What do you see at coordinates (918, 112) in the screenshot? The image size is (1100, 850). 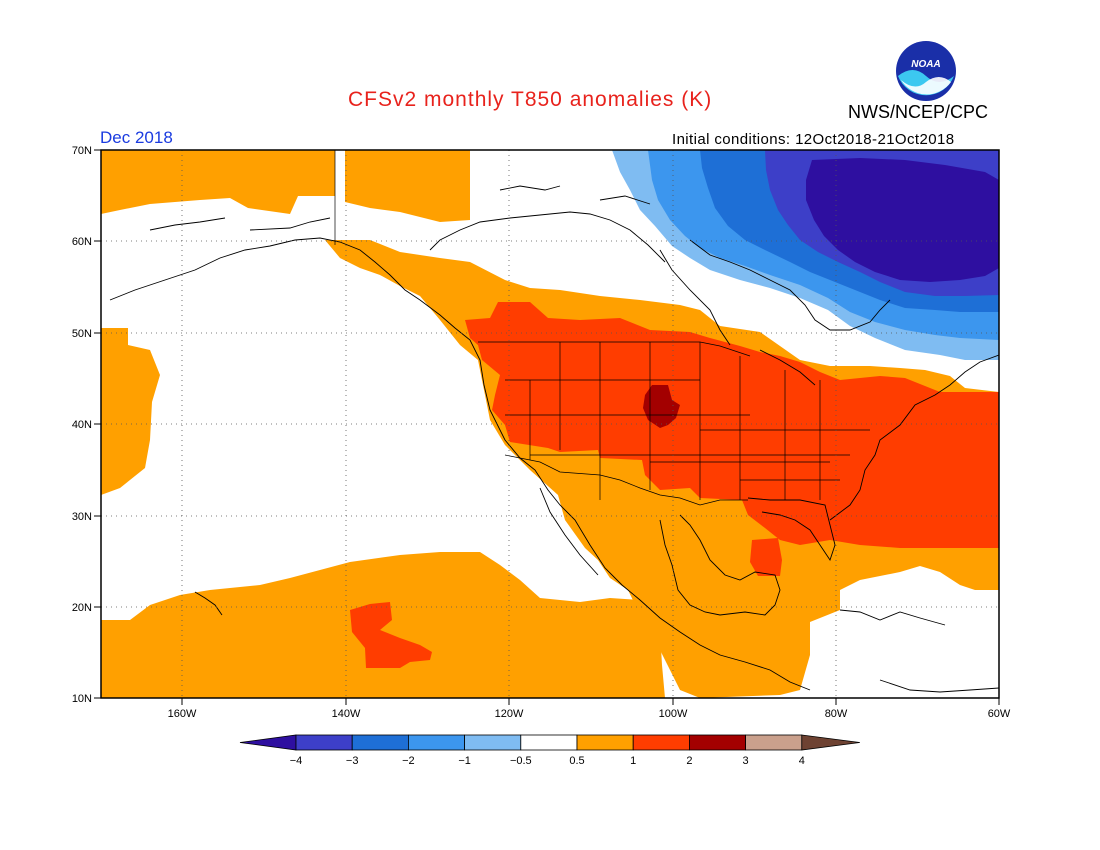 I see `agency-label: NWS/NCEP/CPC` at bounding box center [918, 112].